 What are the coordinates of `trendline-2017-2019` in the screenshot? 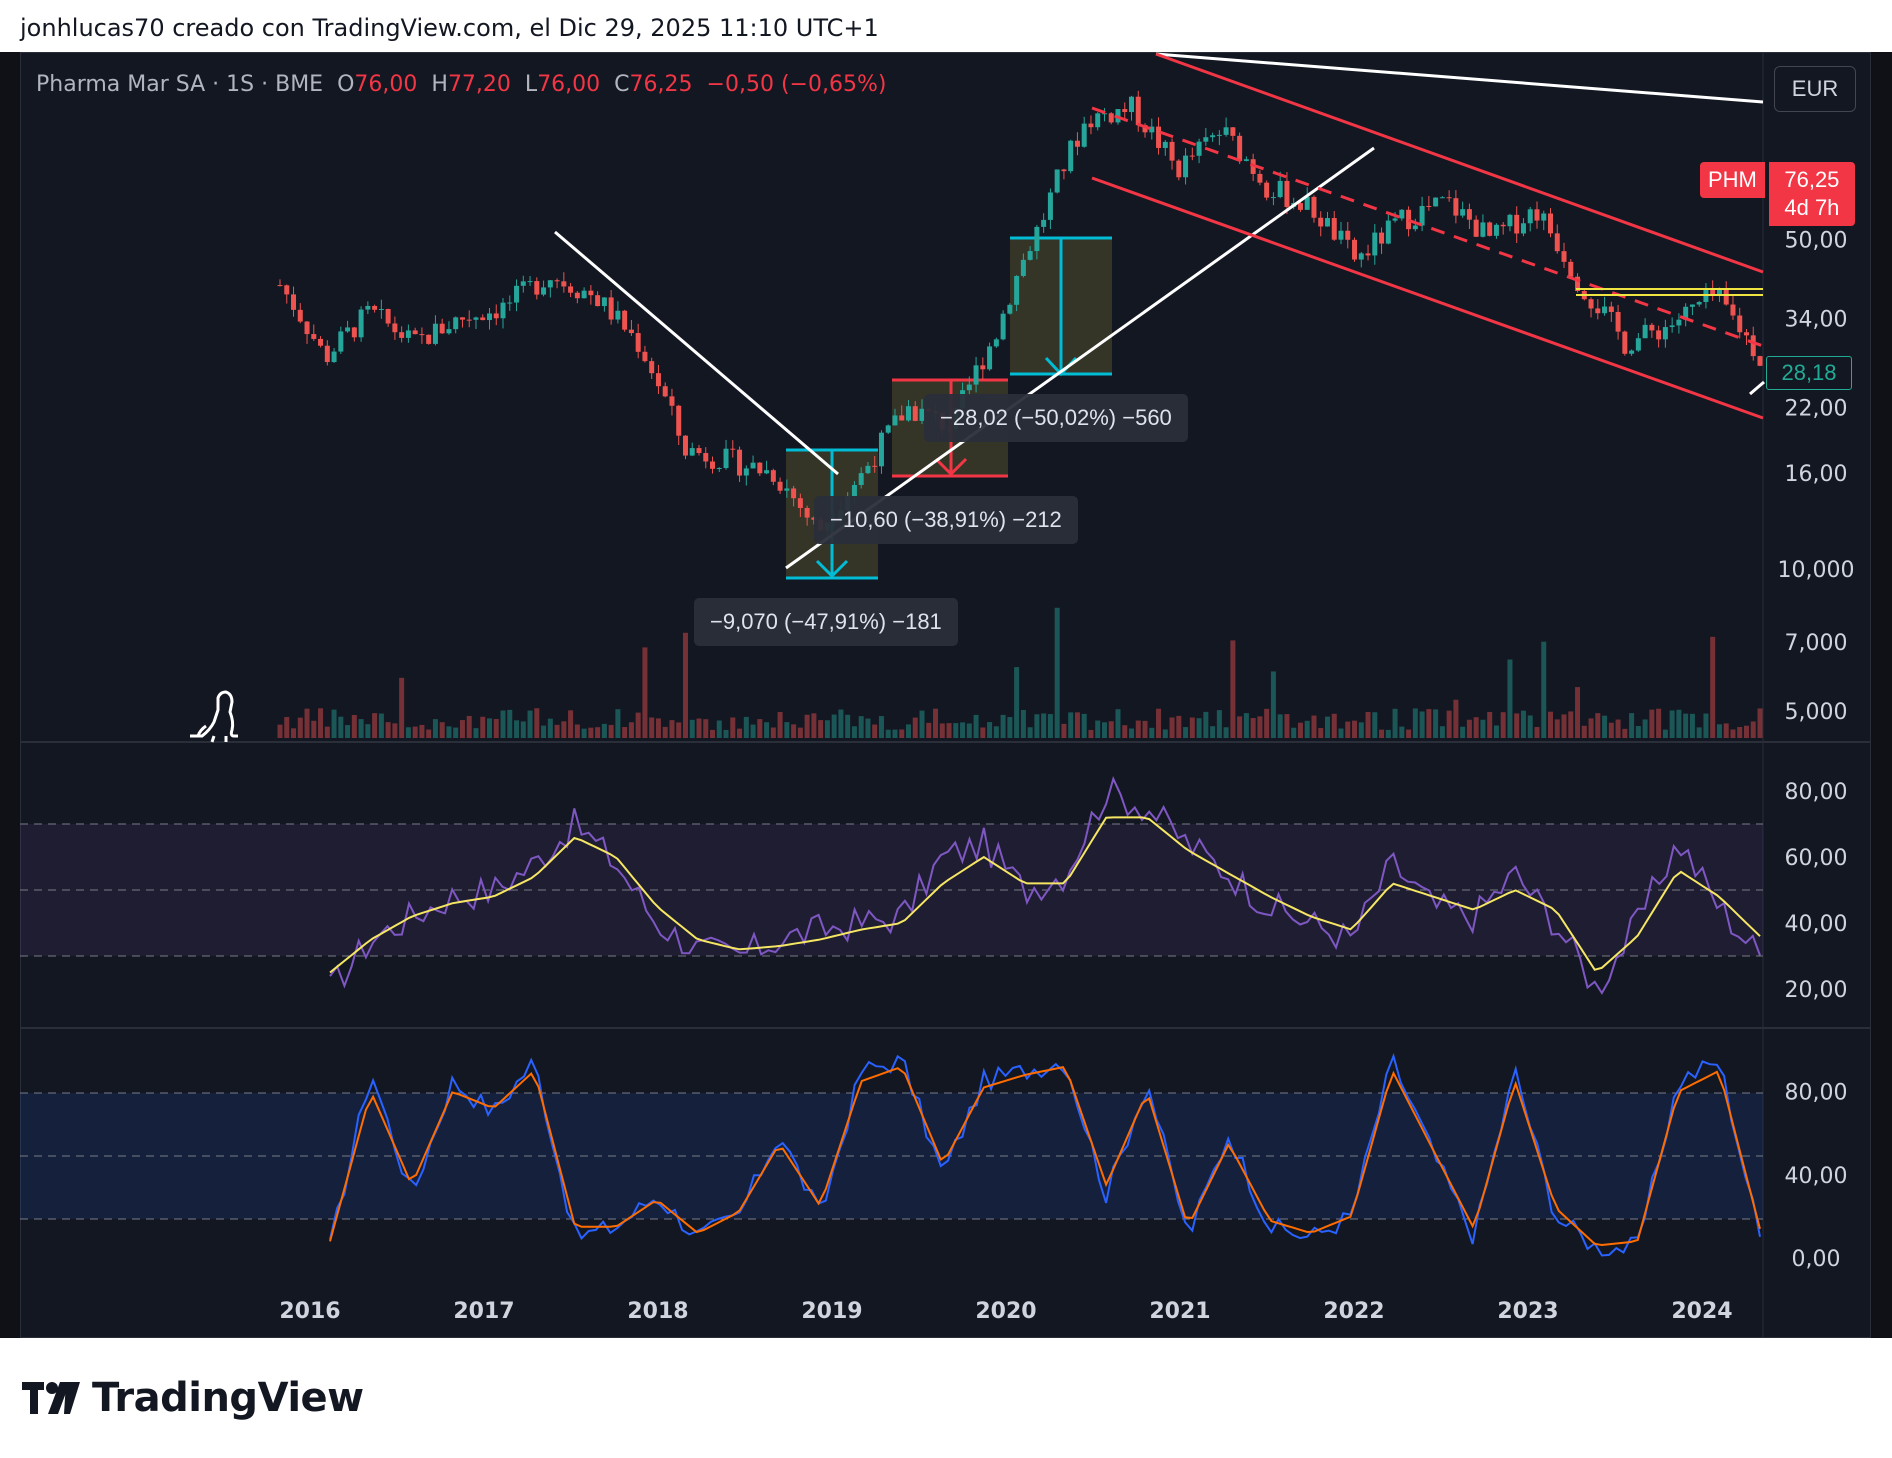 It's located at (696, 353).